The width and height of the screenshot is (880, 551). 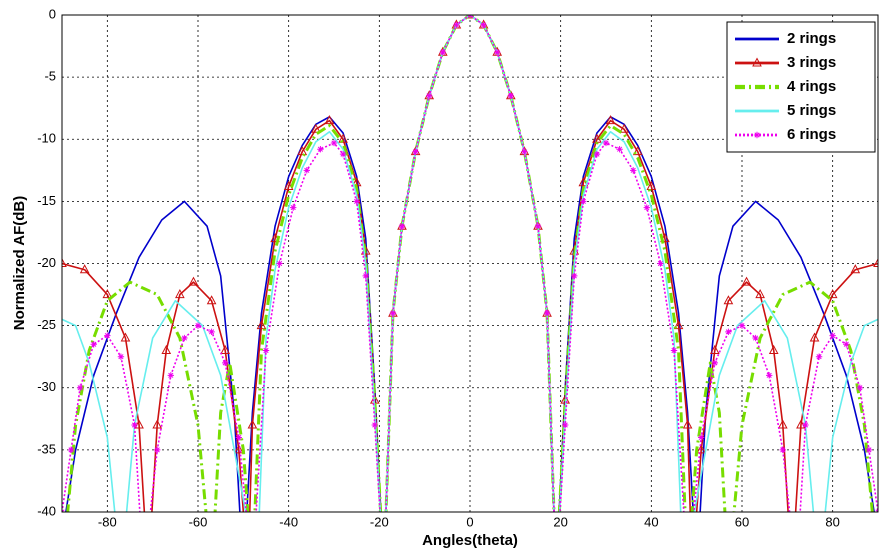 I want to click on y-tick-label: -40, so click(x=46, y=510).